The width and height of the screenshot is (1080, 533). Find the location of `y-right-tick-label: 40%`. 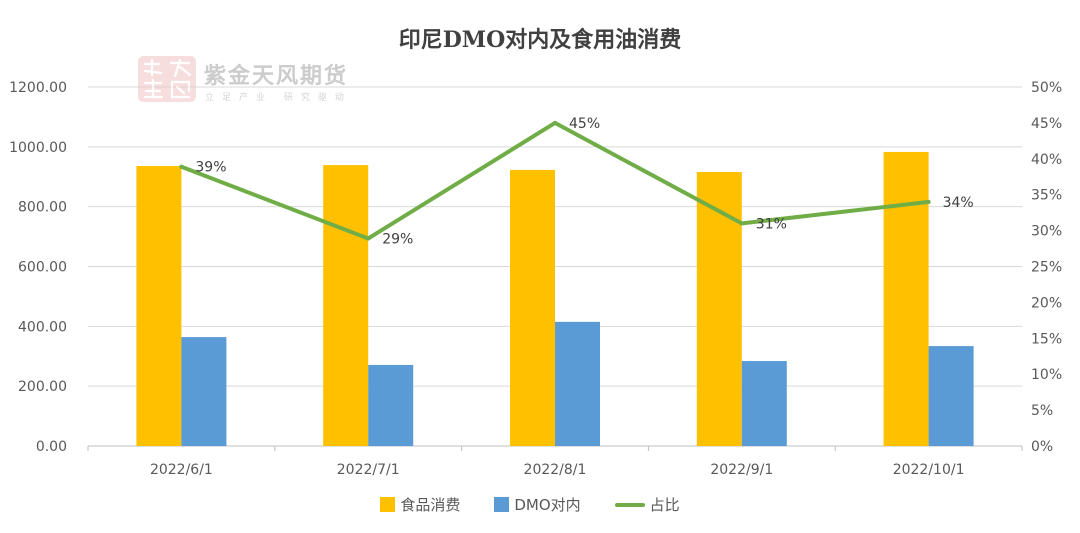

y-right-tick-label: 40% is located at coordinates (1046, 160).